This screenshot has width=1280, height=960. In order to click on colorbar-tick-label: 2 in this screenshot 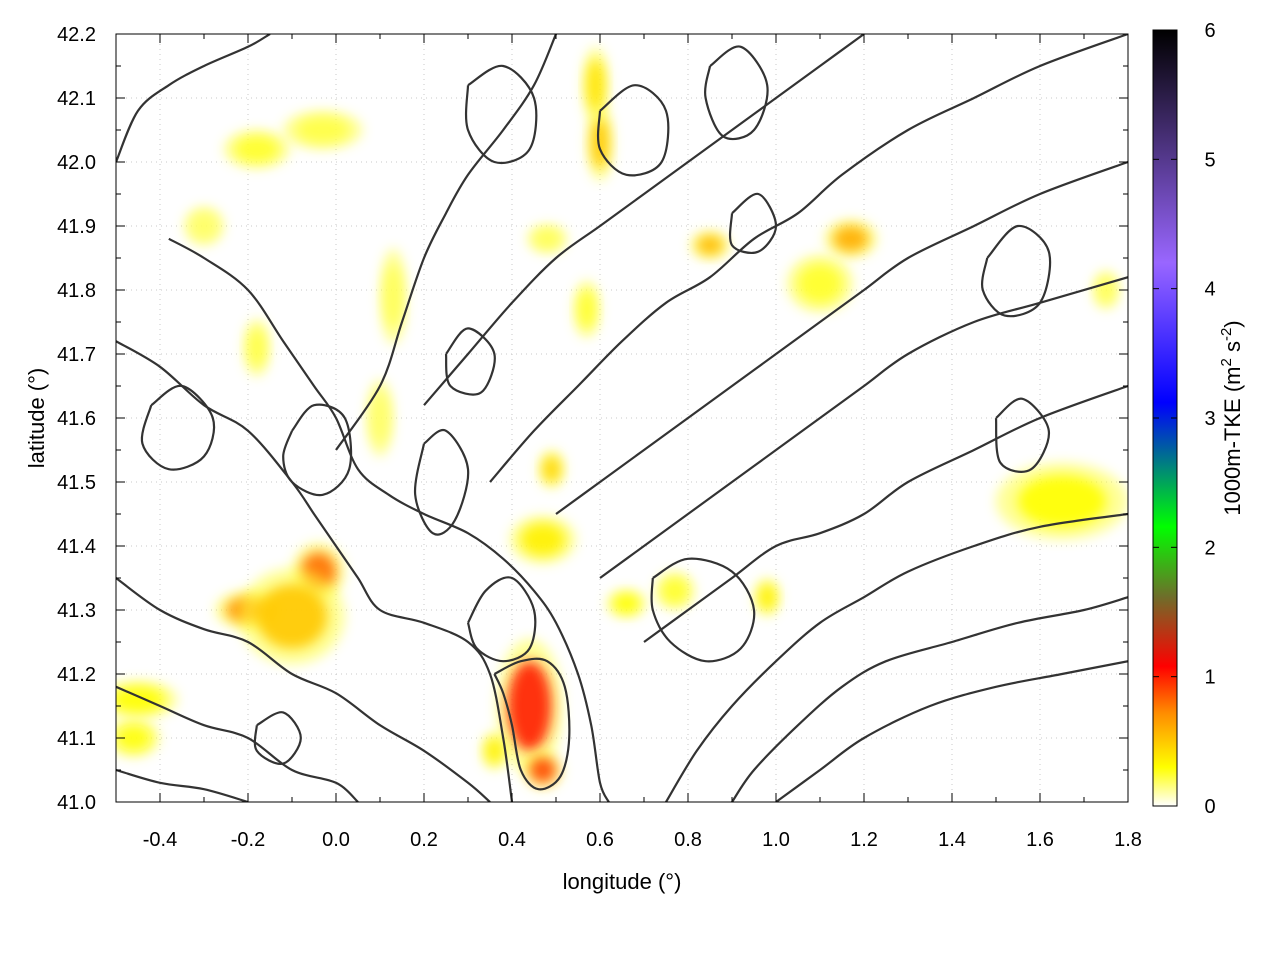, I will do `click(1209, 548)`.